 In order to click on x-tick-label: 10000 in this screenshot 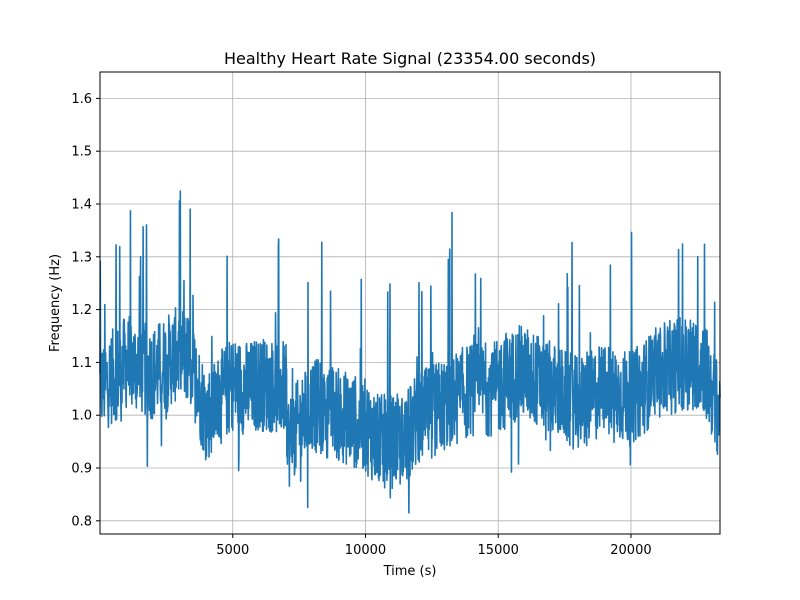, I will do `click(365, 550)`.